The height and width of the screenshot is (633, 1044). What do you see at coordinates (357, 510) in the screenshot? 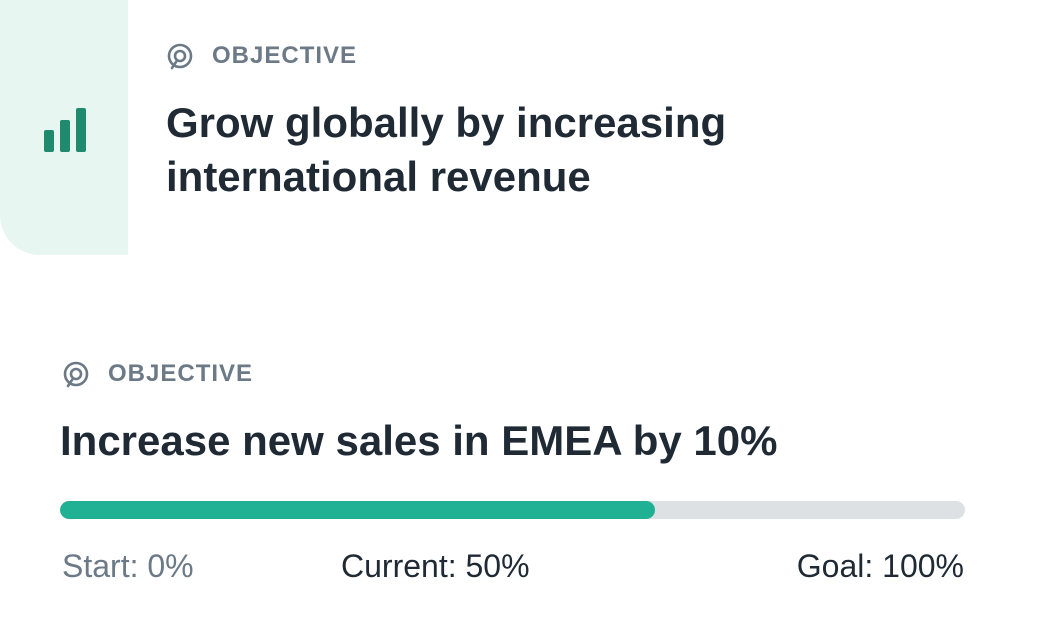
I see `progress-bar-fill` at bounding box center [357, 510].